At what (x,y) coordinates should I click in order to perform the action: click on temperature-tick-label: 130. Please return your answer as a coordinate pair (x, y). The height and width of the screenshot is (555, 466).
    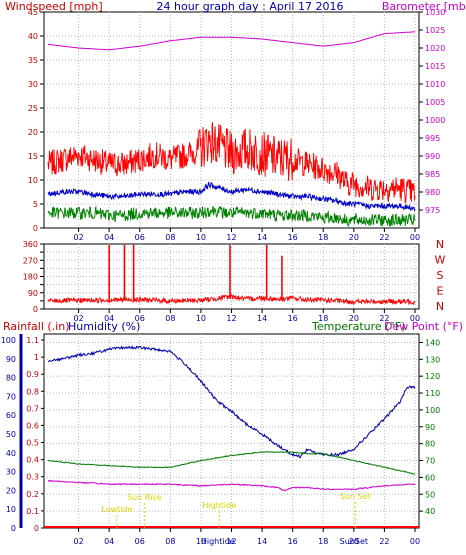
    Looking at the image, I should click on (432, 359).